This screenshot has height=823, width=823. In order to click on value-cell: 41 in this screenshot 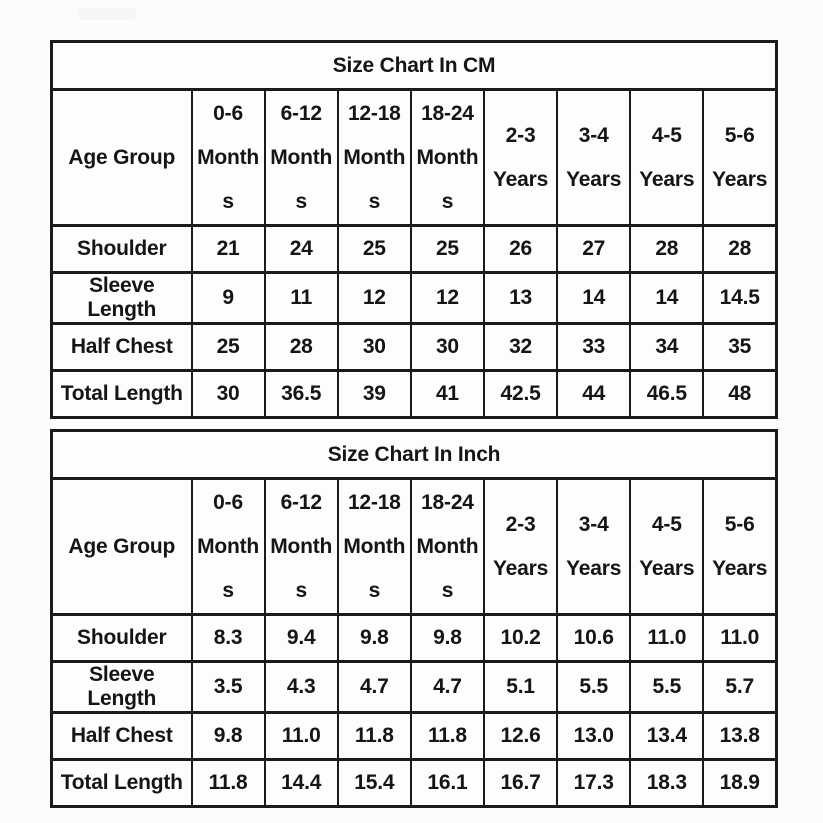, I will do `click(447, 394)`.